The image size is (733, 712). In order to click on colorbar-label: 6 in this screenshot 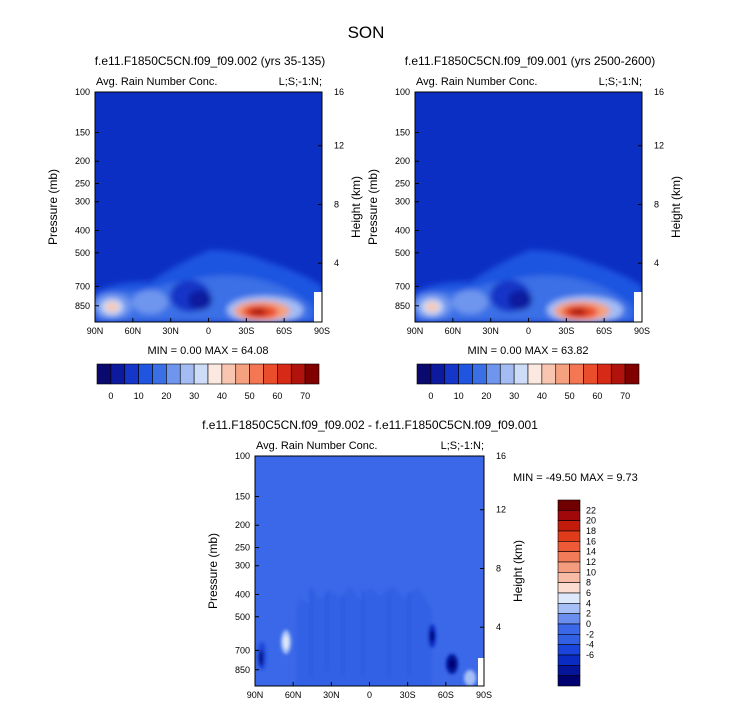, I will do `click(588, 593)`.